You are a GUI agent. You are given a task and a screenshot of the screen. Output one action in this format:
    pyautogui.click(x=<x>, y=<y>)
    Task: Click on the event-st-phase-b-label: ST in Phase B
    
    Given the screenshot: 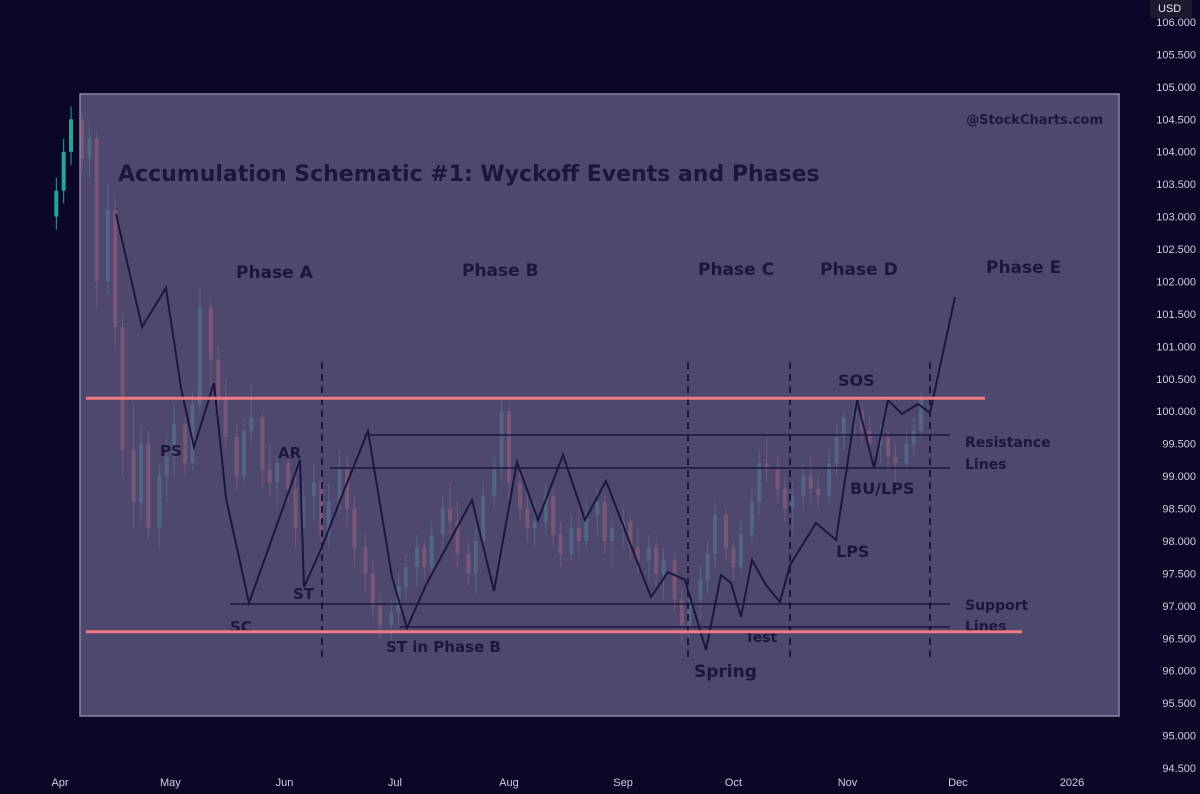 What is the action you would take?
    pyautogui.click(x=443, y=647)
    